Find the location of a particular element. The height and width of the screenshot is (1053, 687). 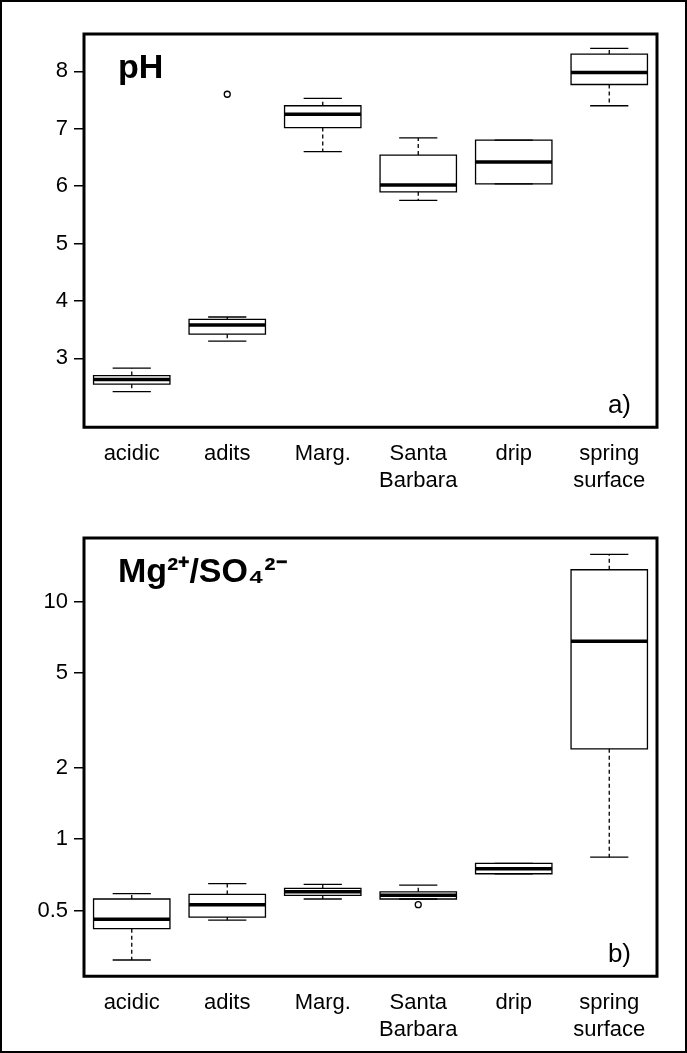

y-tick-label: 2 is located at coordinates (61, 766).